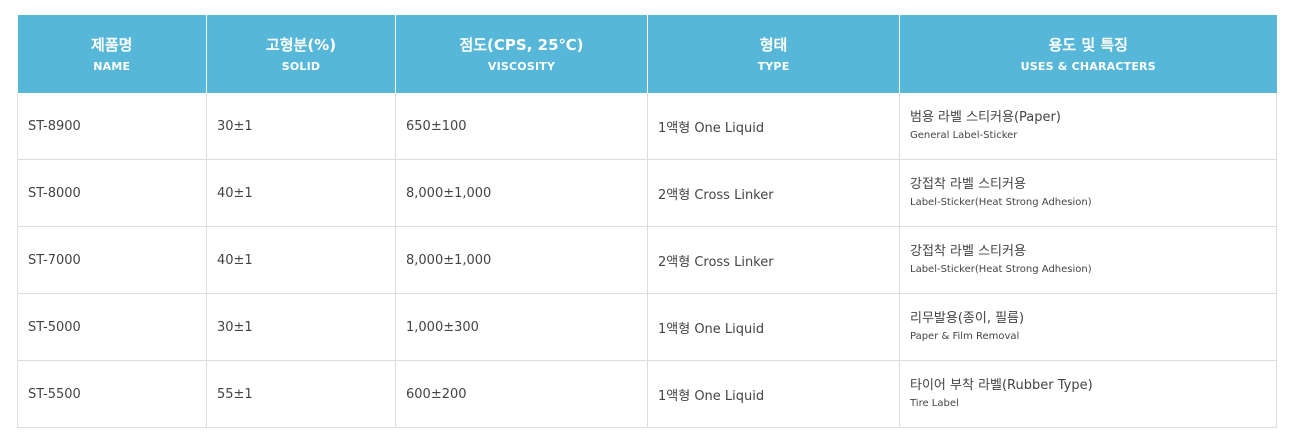 The width and height of the screenshot is (1297, 440). What do you see at coordinates (521, 44) in the screenshot?
I see `header-label-ko: 점도(CPS, 25℃)` at bounding box center [521, 44].